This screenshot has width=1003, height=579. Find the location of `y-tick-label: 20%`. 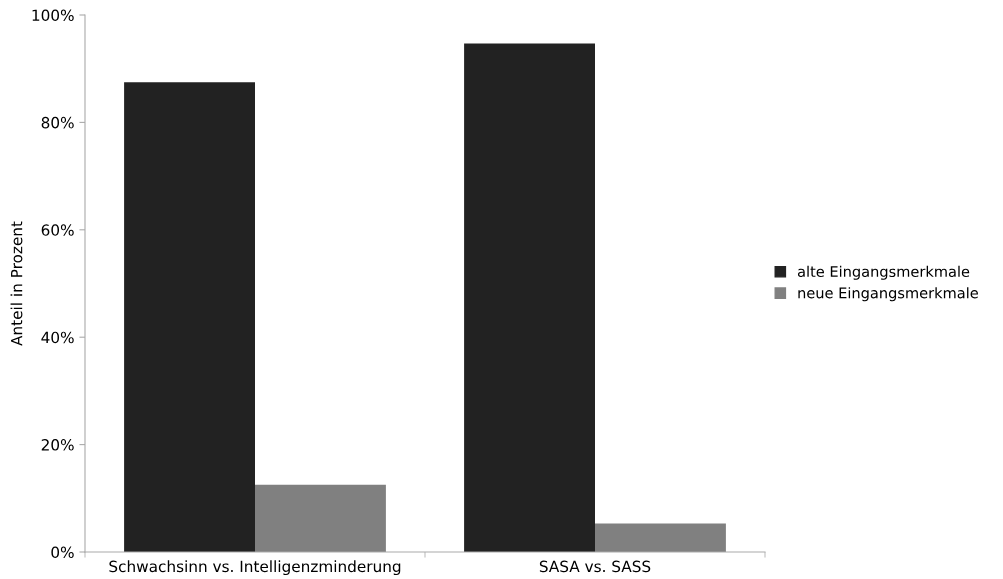

y-tick-label: 20% is located at coordinates (57, 445).